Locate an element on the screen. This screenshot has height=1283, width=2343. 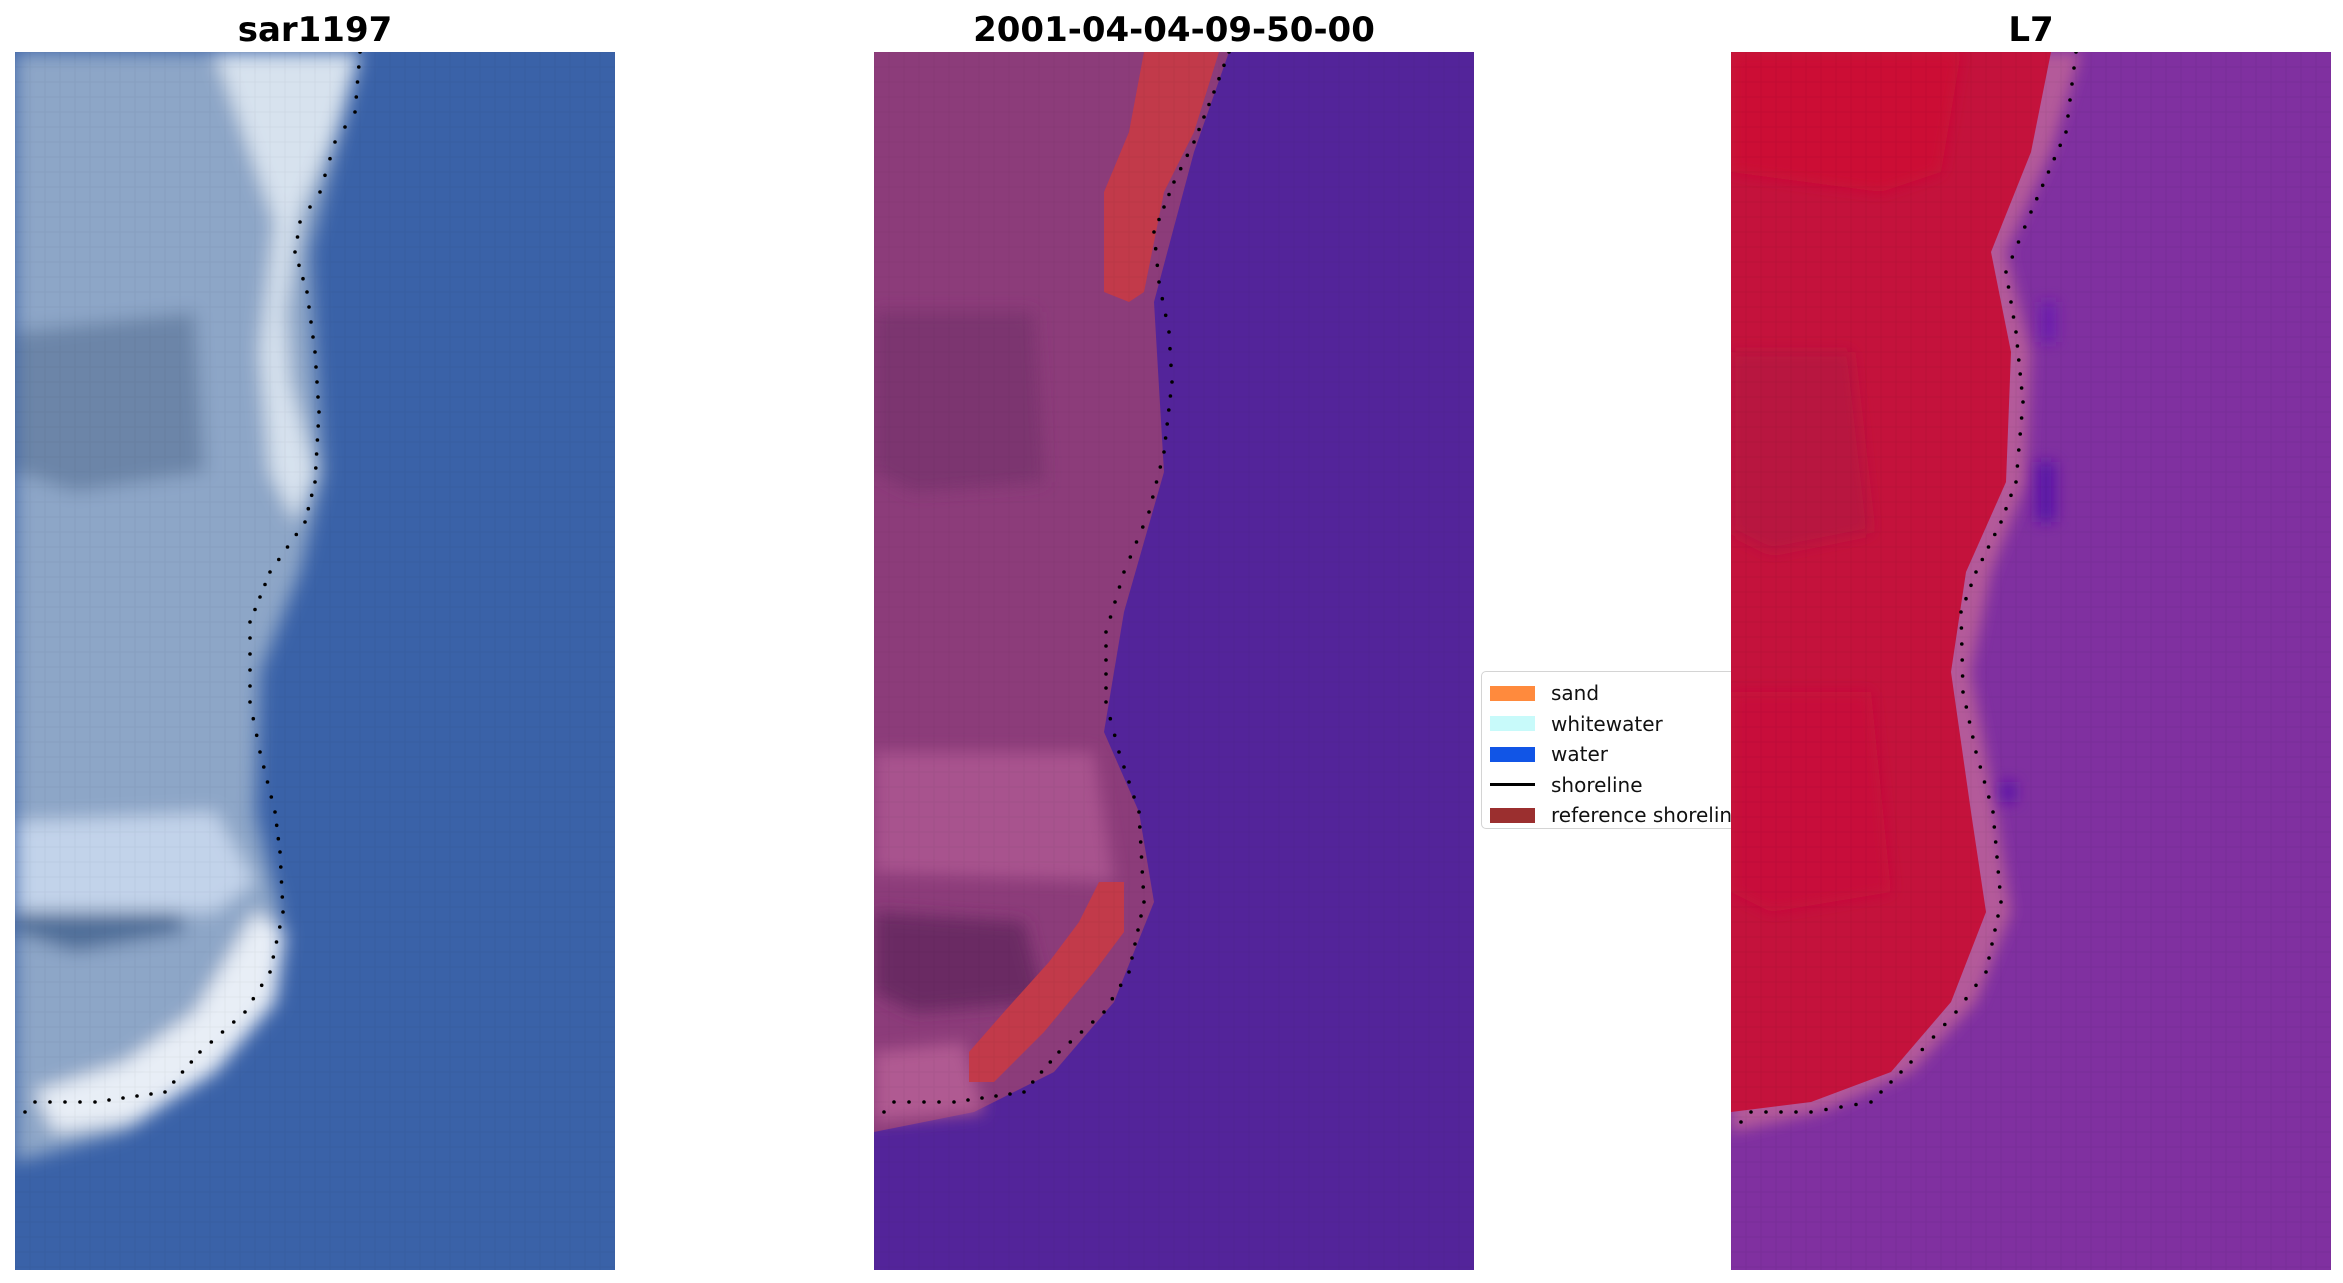
panel-title-rgb: sar1197 is located at coordinates (315, 30).